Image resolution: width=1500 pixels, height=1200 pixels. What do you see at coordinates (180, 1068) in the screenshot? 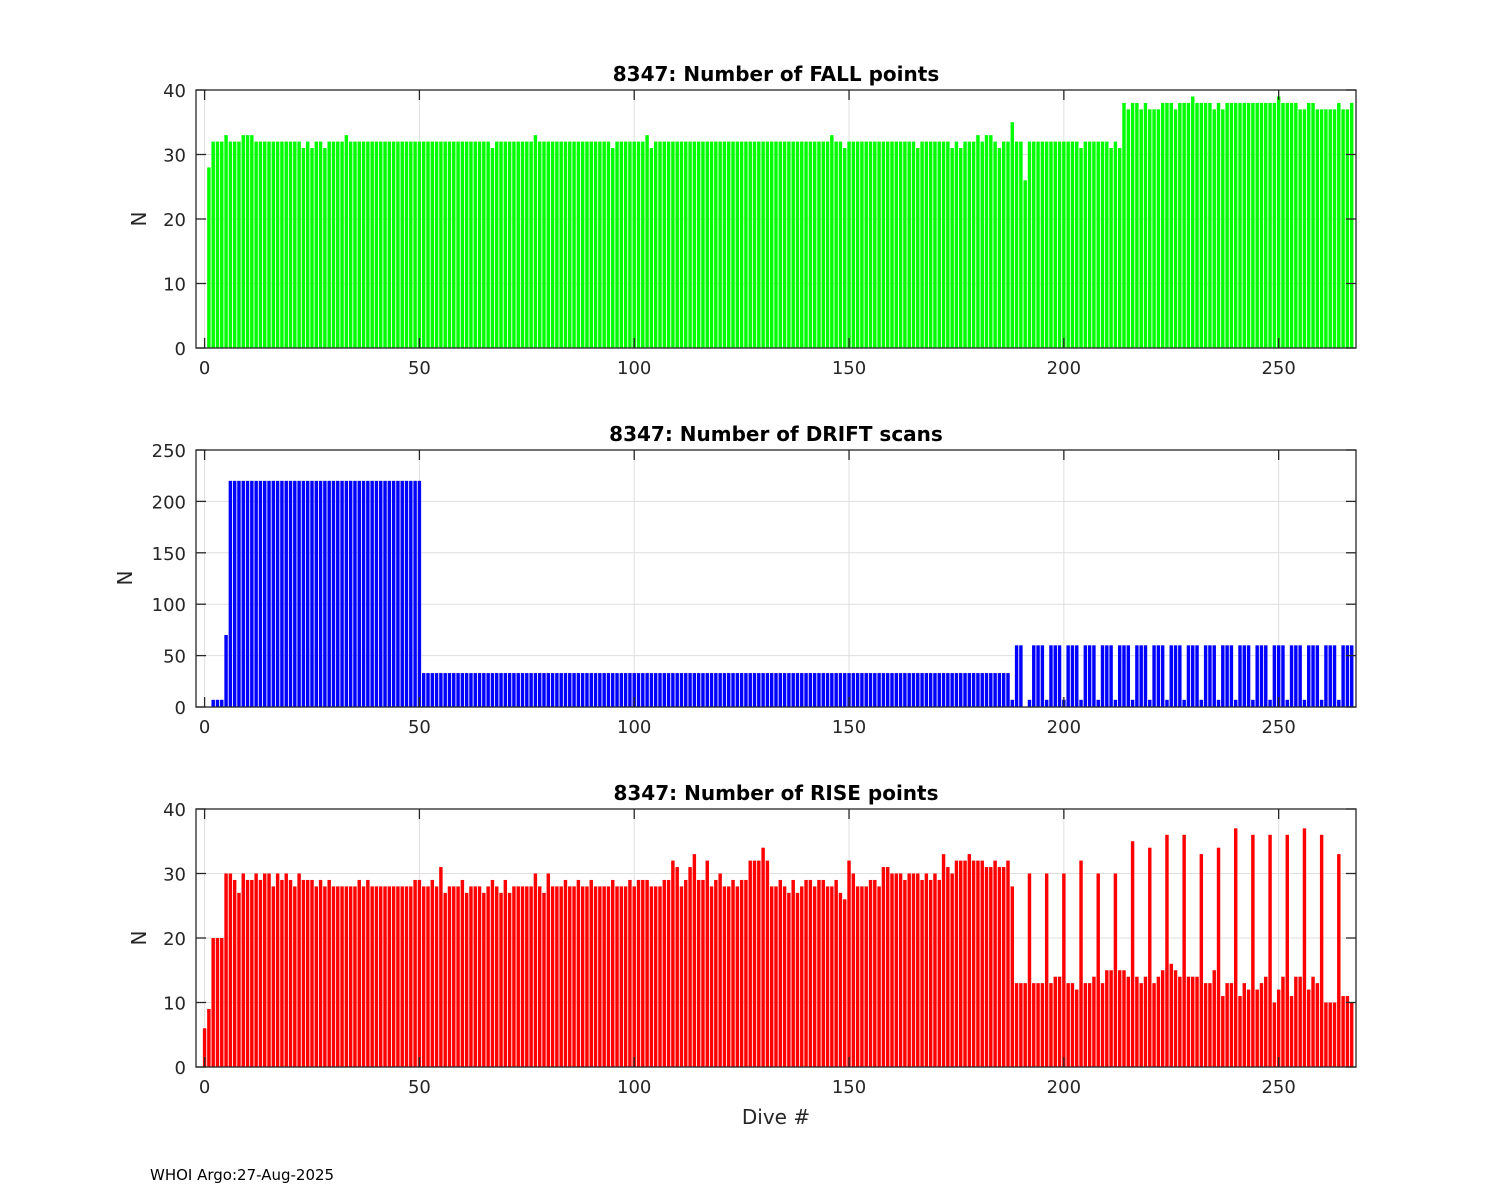
I see `y-tick-label: 0` at bounding box center [180, 1068].